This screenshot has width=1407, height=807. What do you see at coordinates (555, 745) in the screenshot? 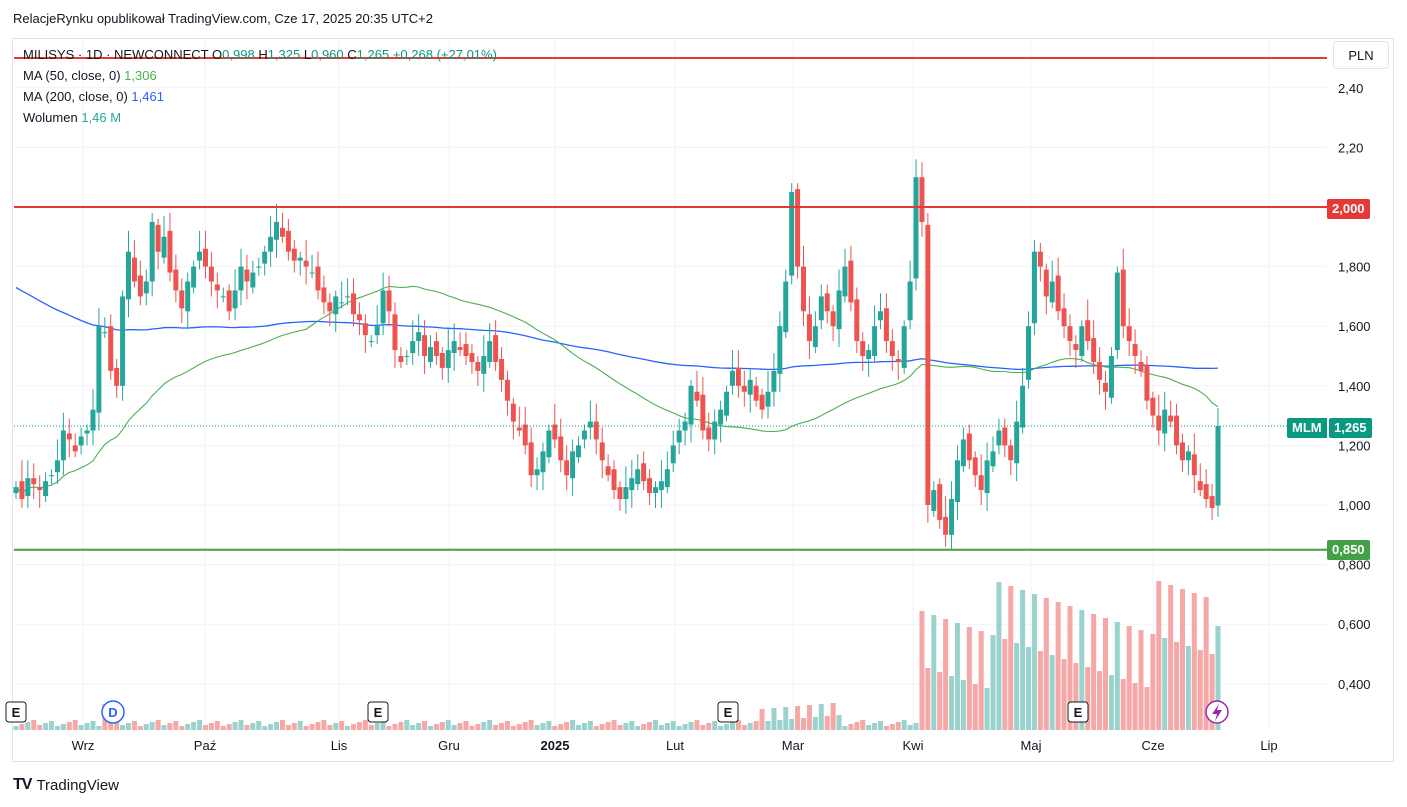
I see `time-tick-label: 2025` at bounding box center [555, 745].